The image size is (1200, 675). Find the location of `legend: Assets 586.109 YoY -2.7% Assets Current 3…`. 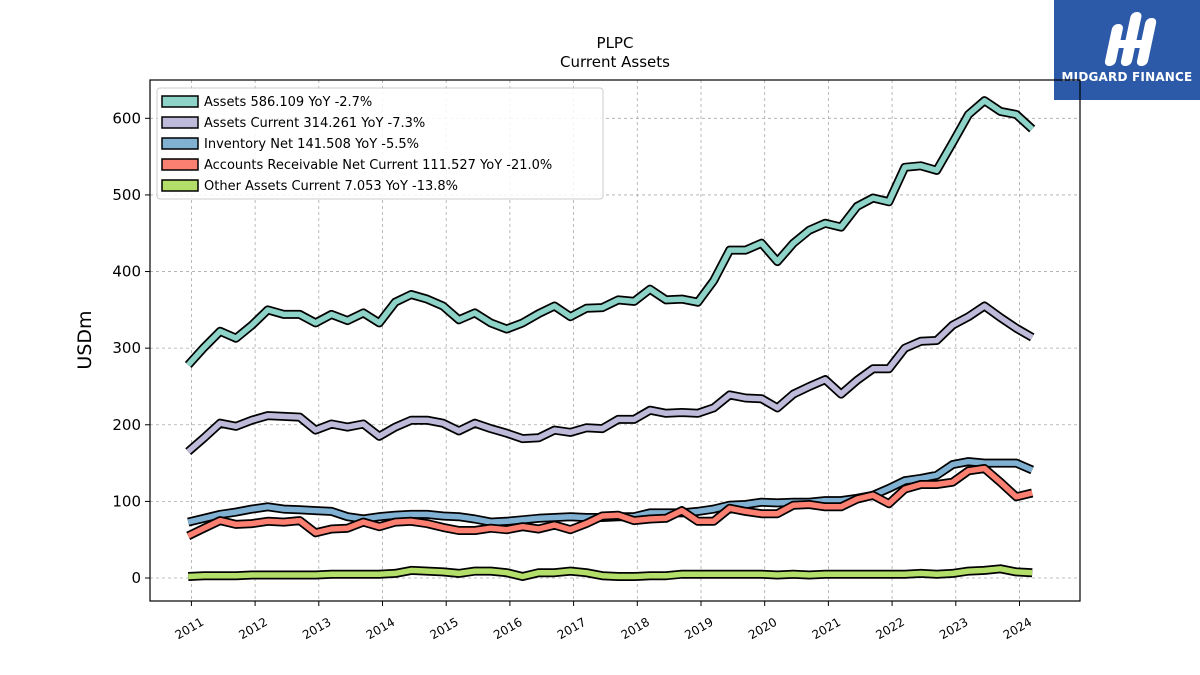

legend: Assets 586.109 YoY -2.7% Assets Current 3… is located at coordinates (380, 143).